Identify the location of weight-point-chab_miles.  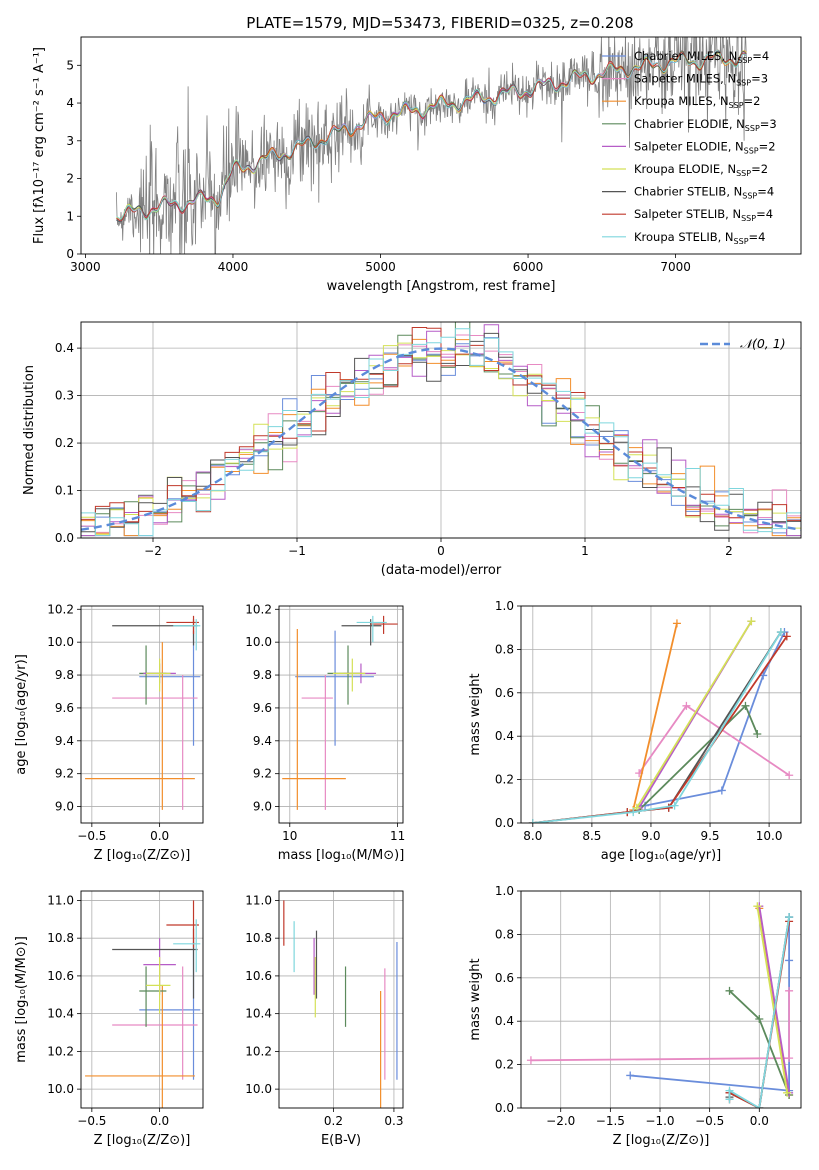
(630, 1075).